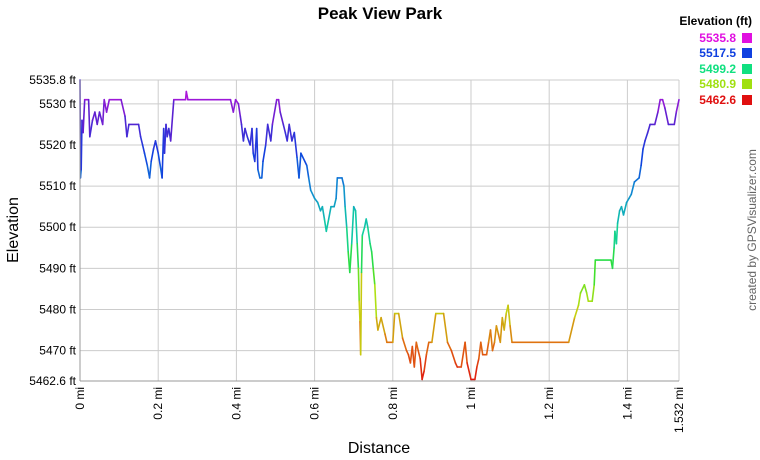 The image size is (760, 460). I want to click on legend-entry: 5535.8, so click(696, 38).